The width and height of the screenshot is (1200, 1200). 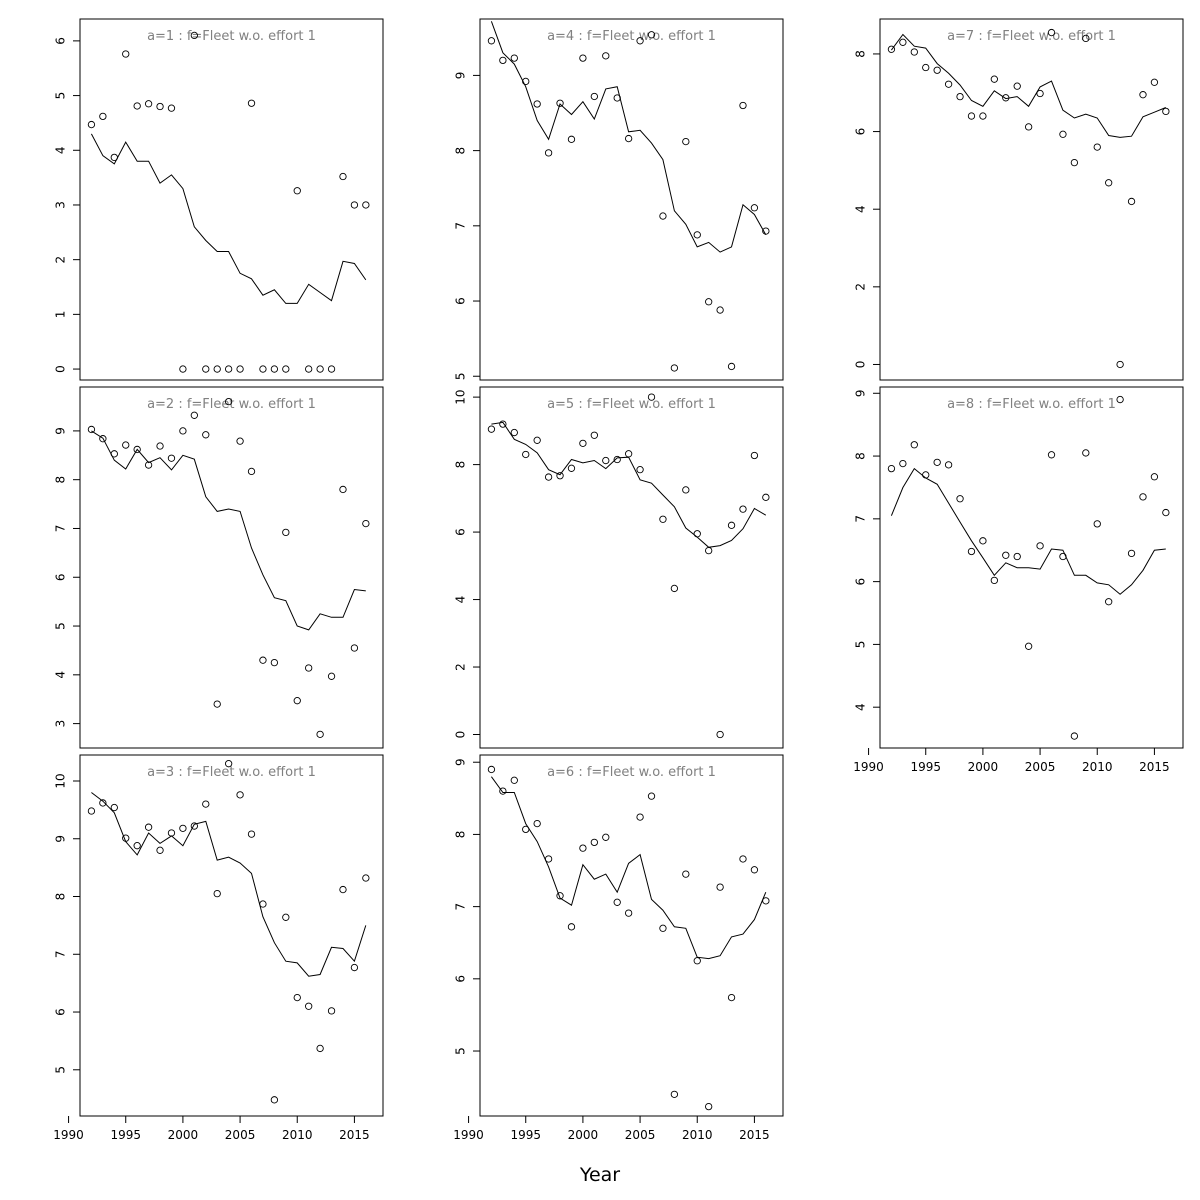 I want to click on panel-title: a=6 : f=Fleet w.o. effort 1, so click(x=631, y=772).